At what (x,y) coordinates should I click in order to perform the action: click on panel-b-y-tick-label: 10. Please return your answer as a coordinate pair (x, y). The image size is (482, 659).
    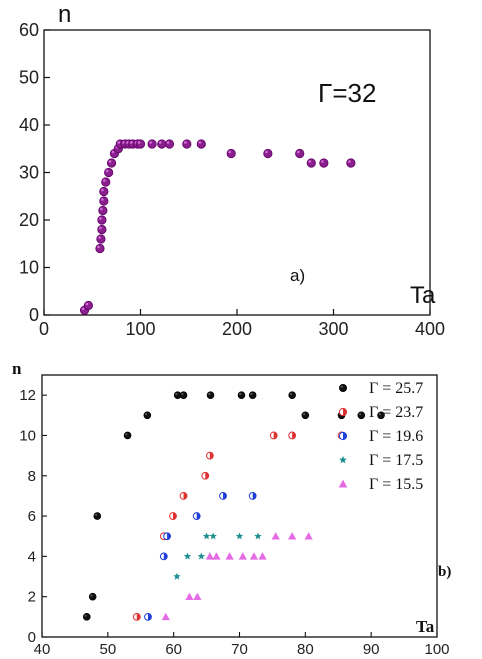
    Looking at the image, I should click on (27, 435).